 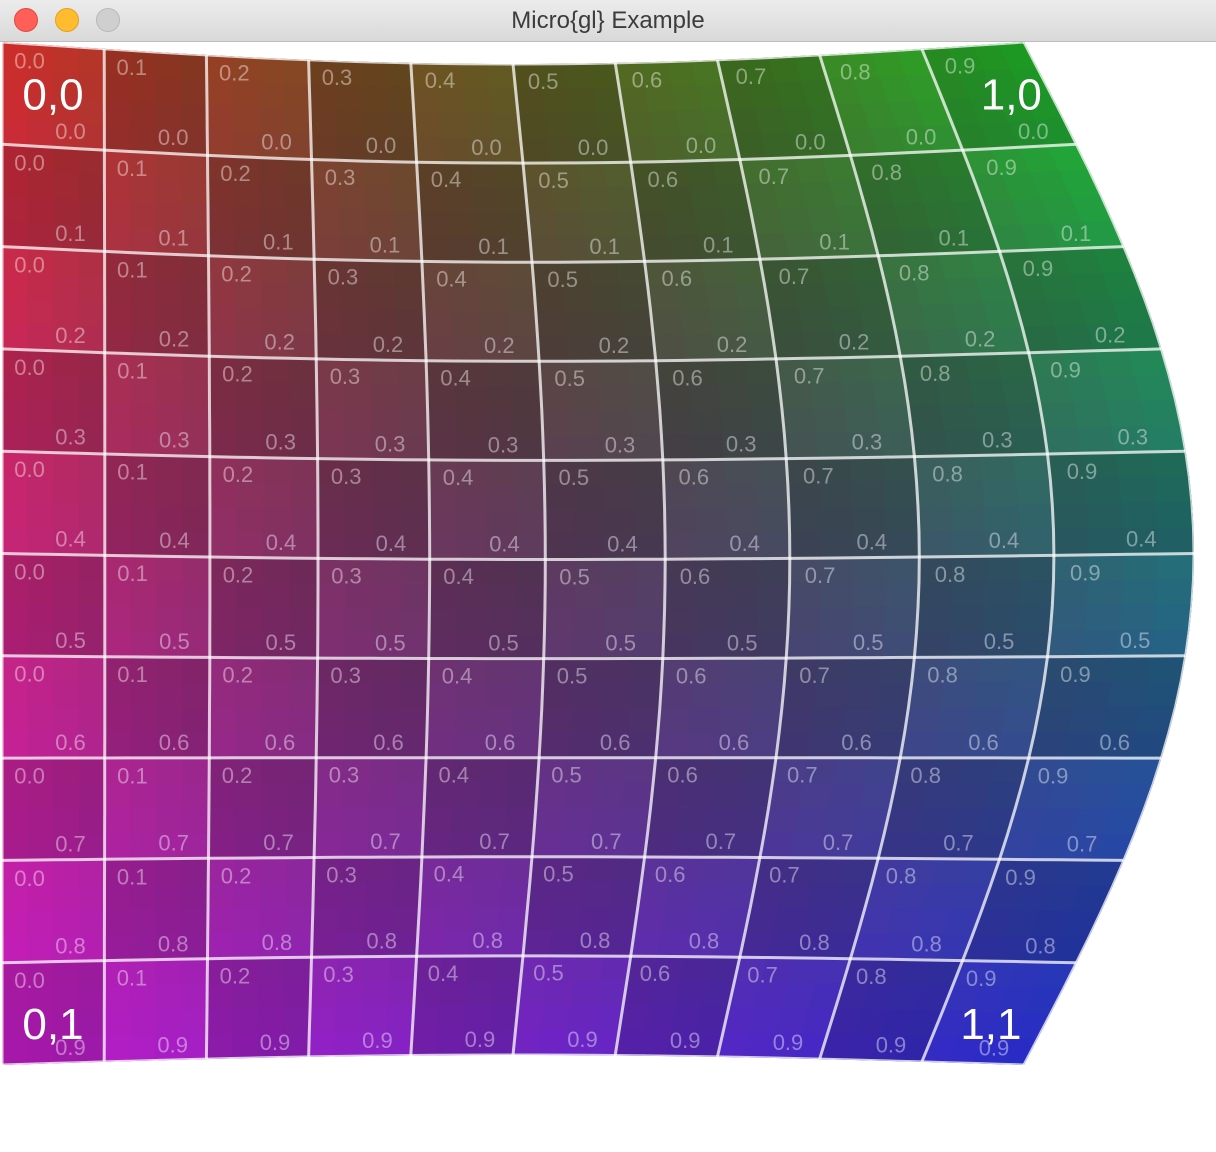 What do you see at coordinates (553, 180) in the screenshot?
I see `cell-u-label: 0.5` at bounding box center [553, 180].